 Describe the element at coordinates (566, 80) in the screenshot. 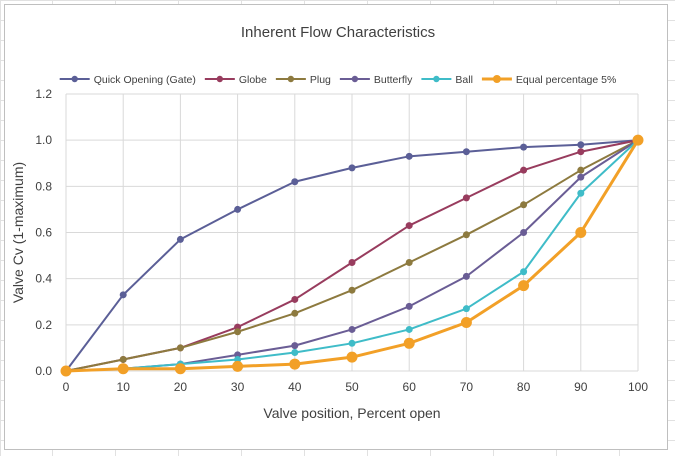

I see `legend-label: Equal percentage 5%` at that location.